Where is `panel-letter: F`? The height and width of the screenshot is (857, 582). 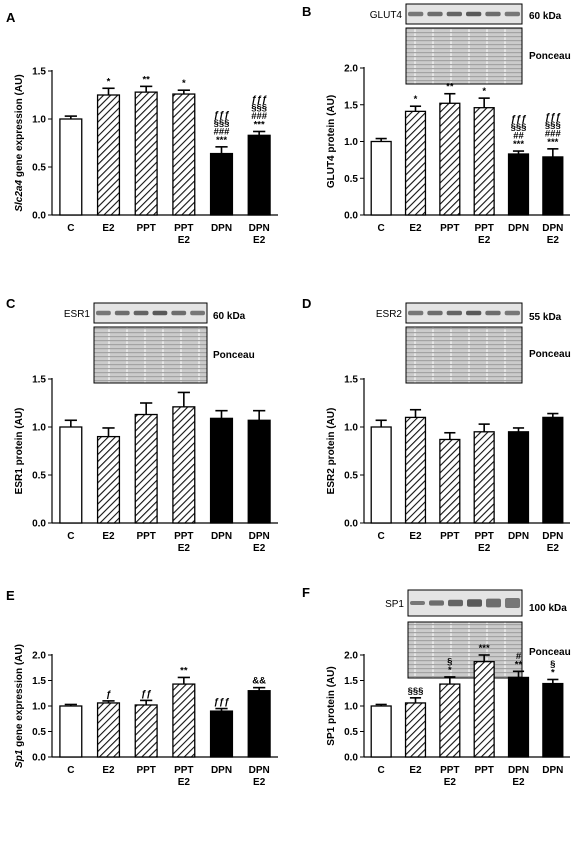 panel-letter: F is located at coordinates (306, 592).